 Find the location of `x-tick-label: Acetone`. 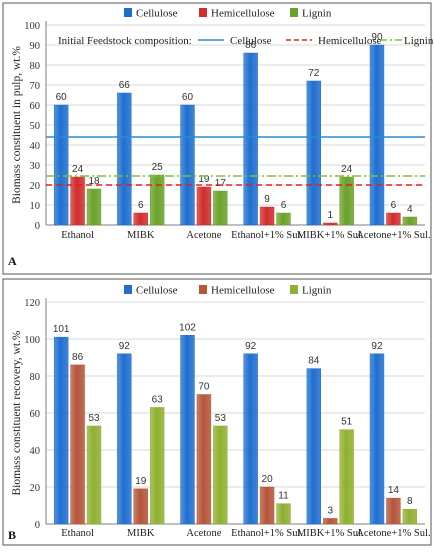

x-tick-label: Acetone is located at coordinates (203, 533).